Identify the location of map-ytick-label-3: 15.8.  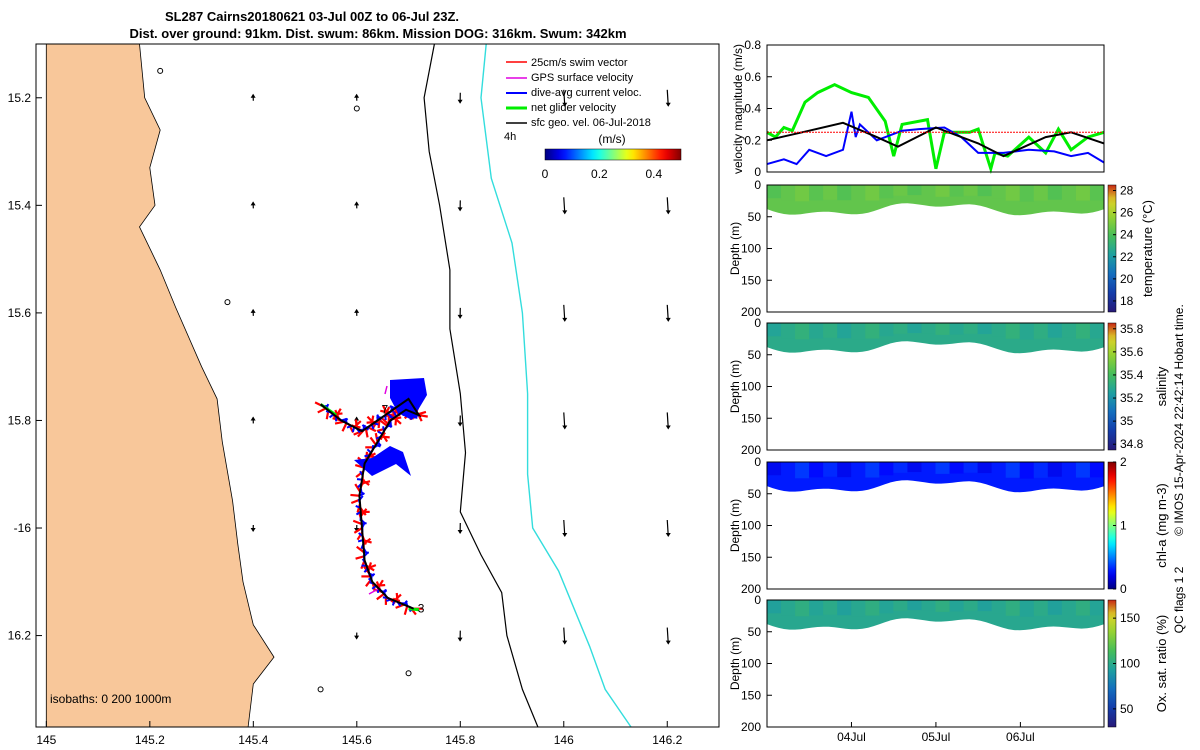
(20, 420).